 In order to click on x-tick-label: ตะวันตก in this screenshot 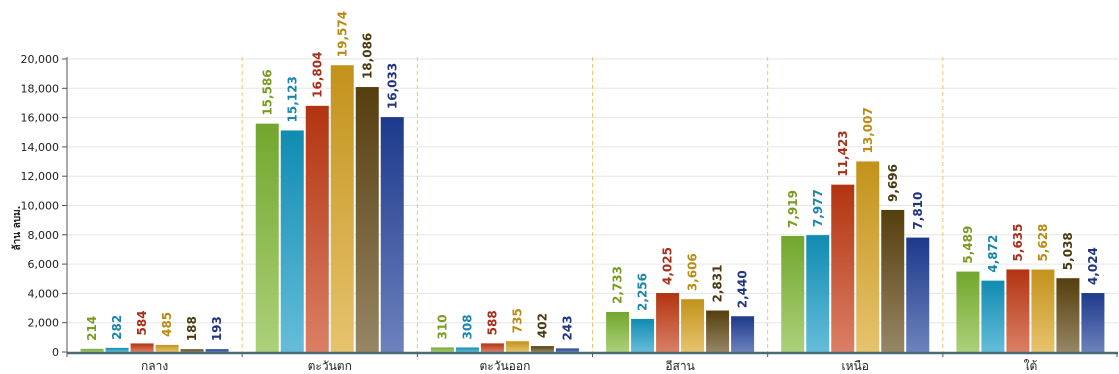, I will do `click(330, 366)`.